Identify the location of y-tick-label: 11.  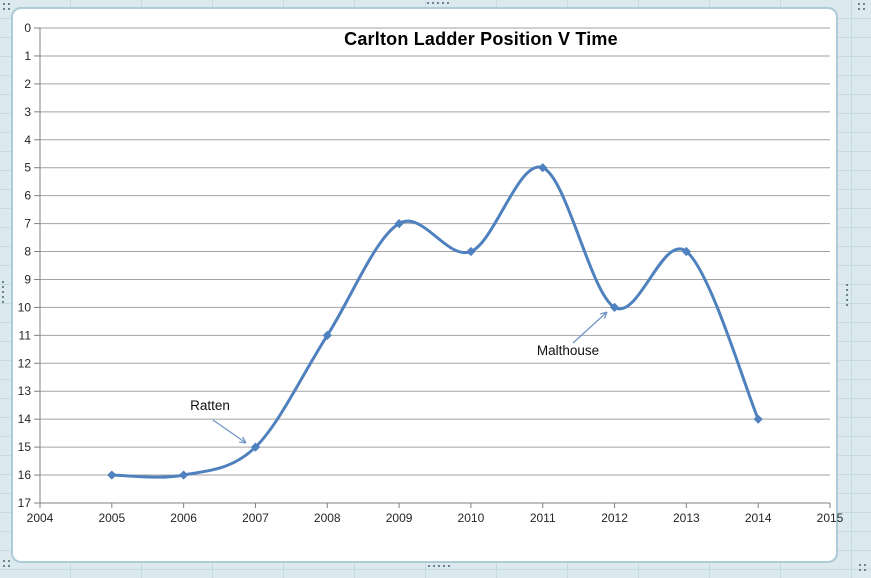
(25, 335).